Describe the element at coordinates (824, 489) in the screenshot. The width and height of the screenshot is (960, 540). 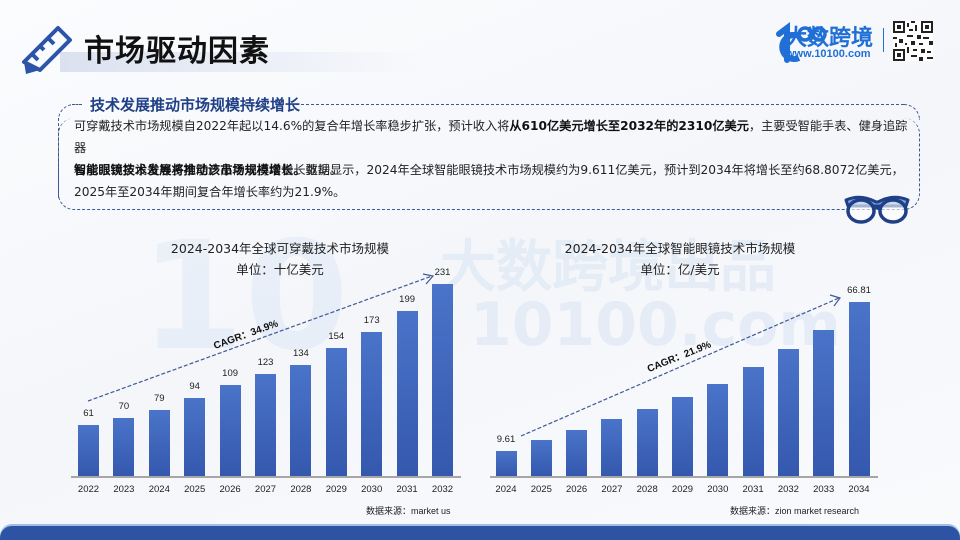
I see `x-tick-label: 2033` at that location.